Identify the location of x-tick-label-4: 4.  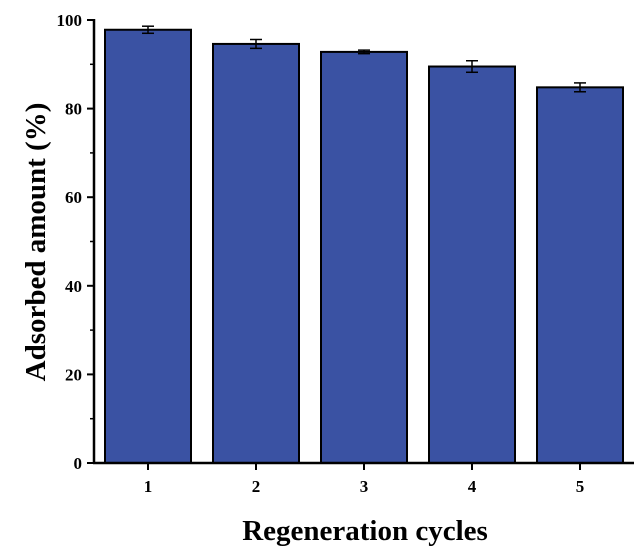
(472, 486).